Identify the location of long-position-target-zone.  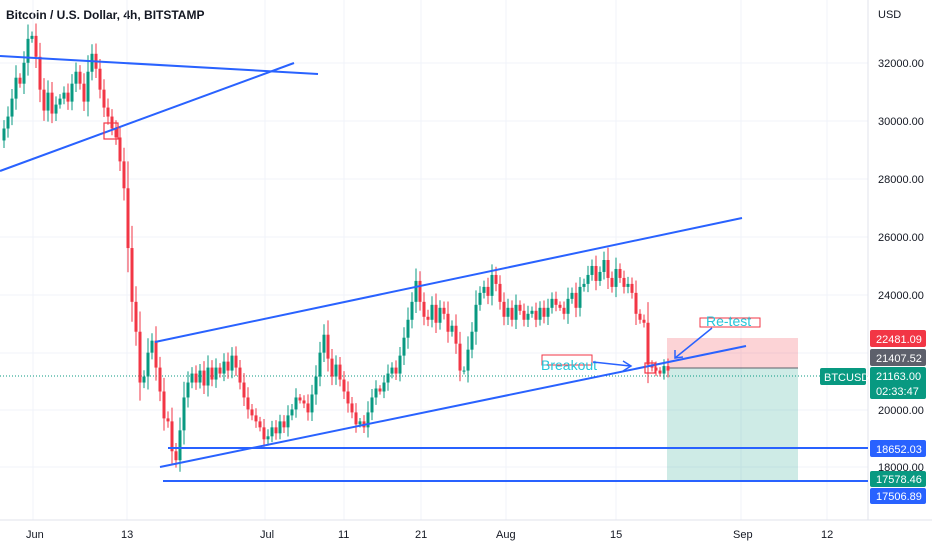
(732, 424).